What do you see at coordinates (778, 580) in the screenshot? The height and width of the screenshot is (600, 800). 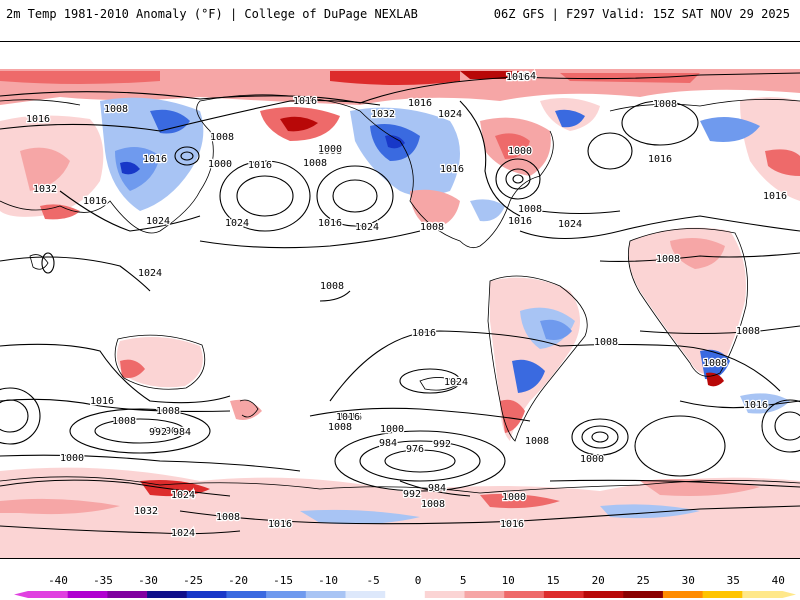 I see `legend-tick-label: 40` at bounding box center [778, 580].